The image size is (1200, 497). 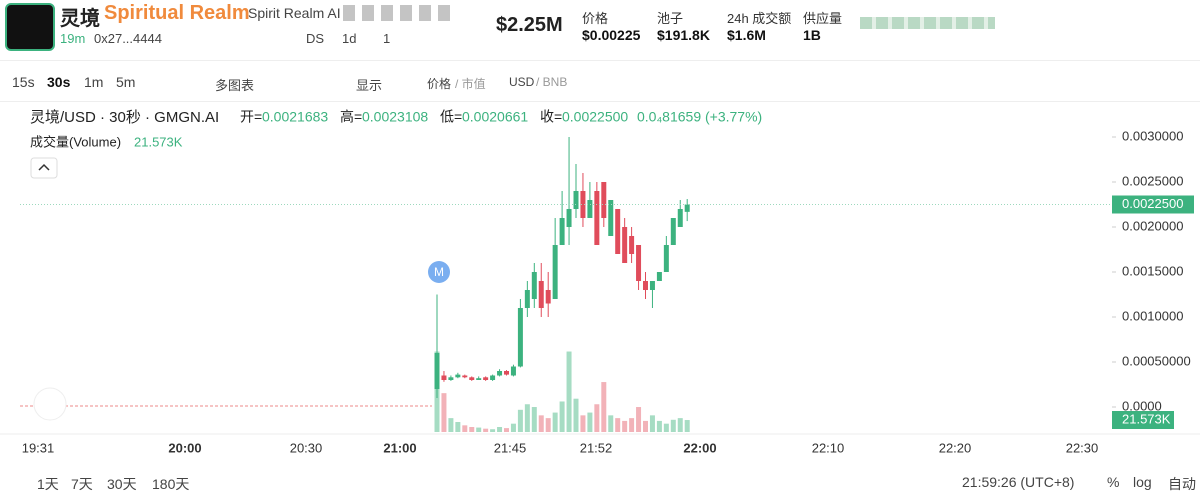 What do you see at coordinates (59, 82) in the screenshot?
I see `interval: 30s` at bounding box center [59, 82].